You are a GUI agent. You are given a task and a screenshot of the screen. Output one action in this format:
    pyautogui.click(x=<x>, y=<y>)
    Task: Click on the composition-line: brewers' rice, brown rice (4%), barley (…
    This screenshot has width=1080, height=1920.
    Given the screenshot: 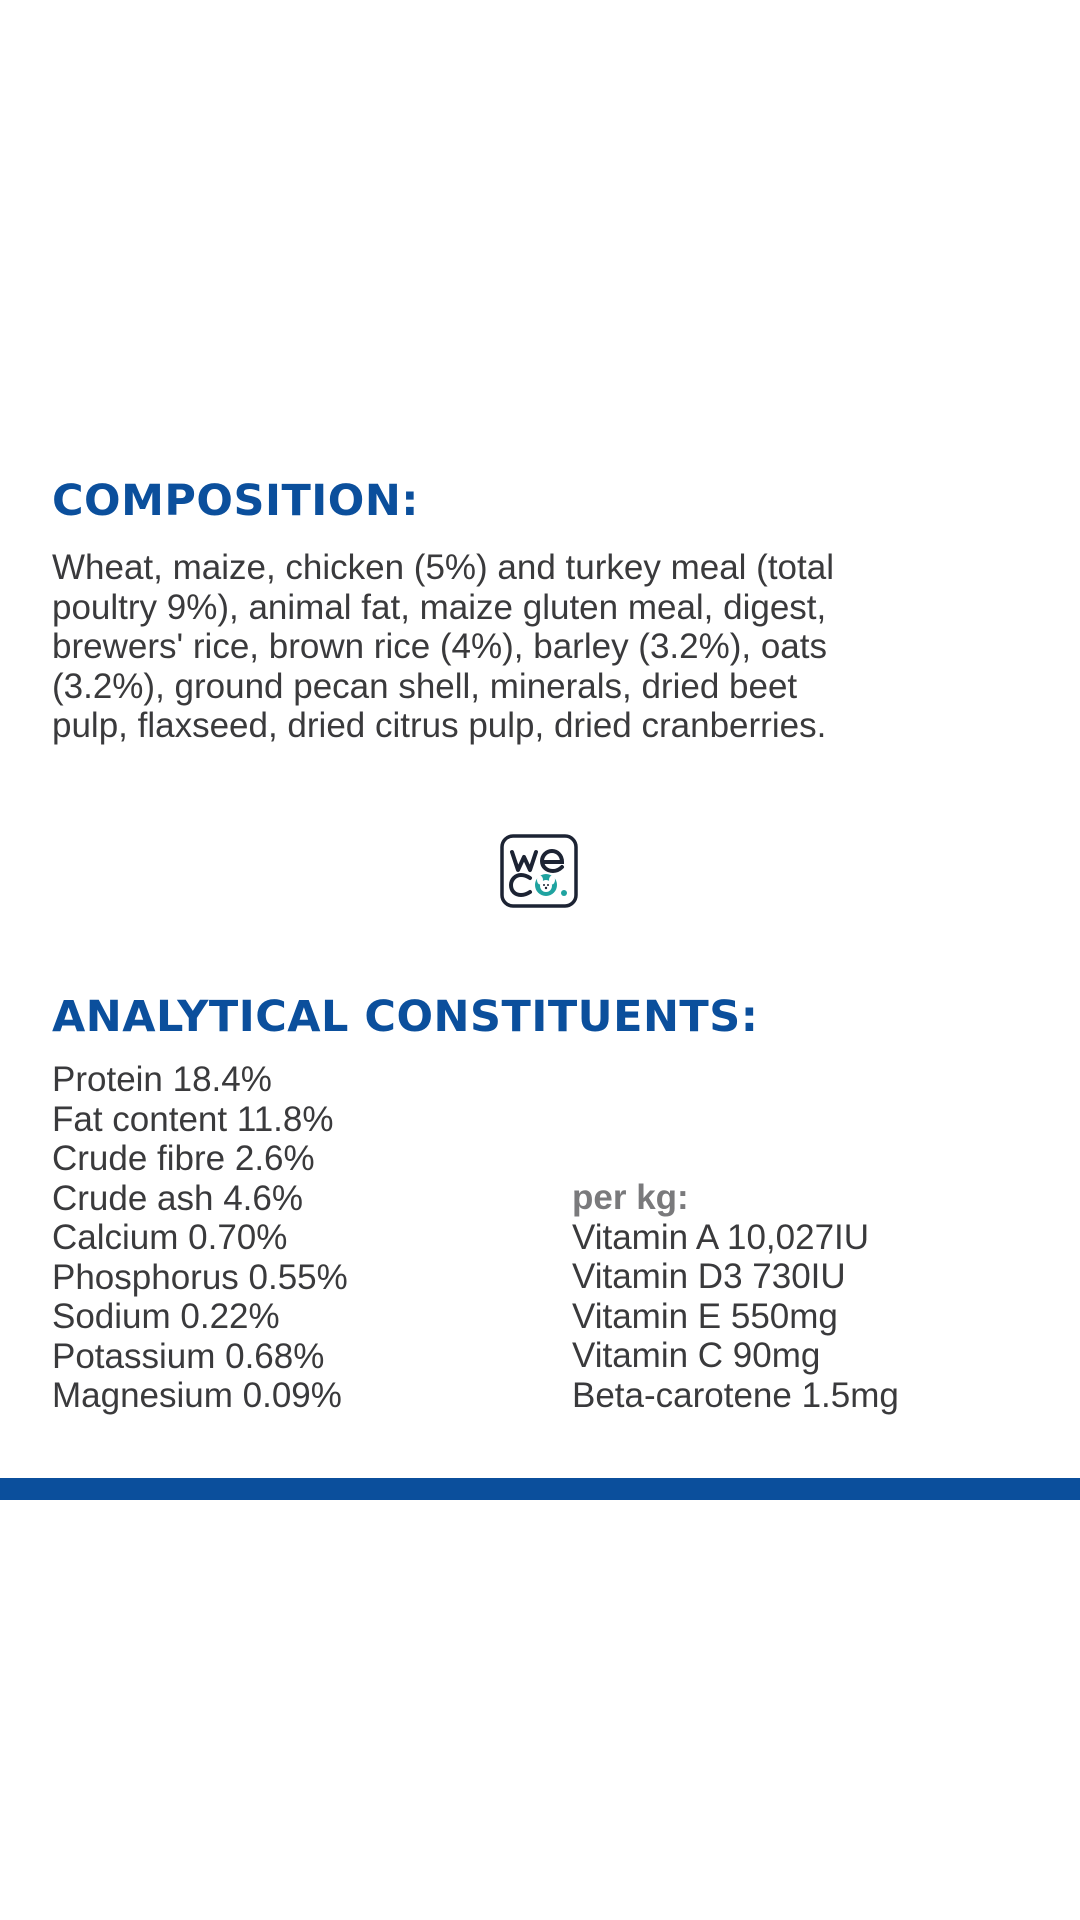 What is the action you would take?
    pyautogui.click(x=439, y=646)
    